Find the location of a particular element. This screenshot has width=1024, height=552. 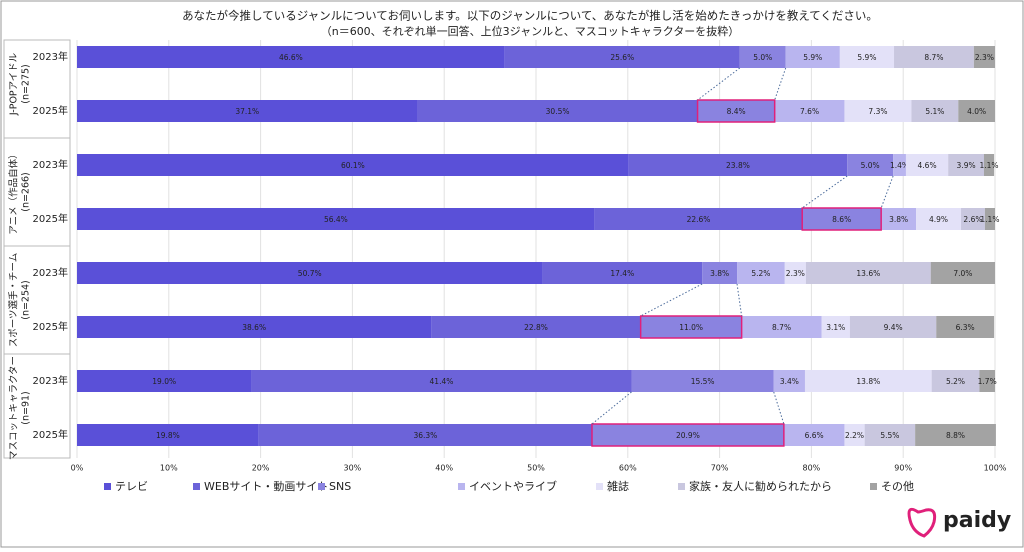

data-label: 4.0% is located at coordinates (976, 111).